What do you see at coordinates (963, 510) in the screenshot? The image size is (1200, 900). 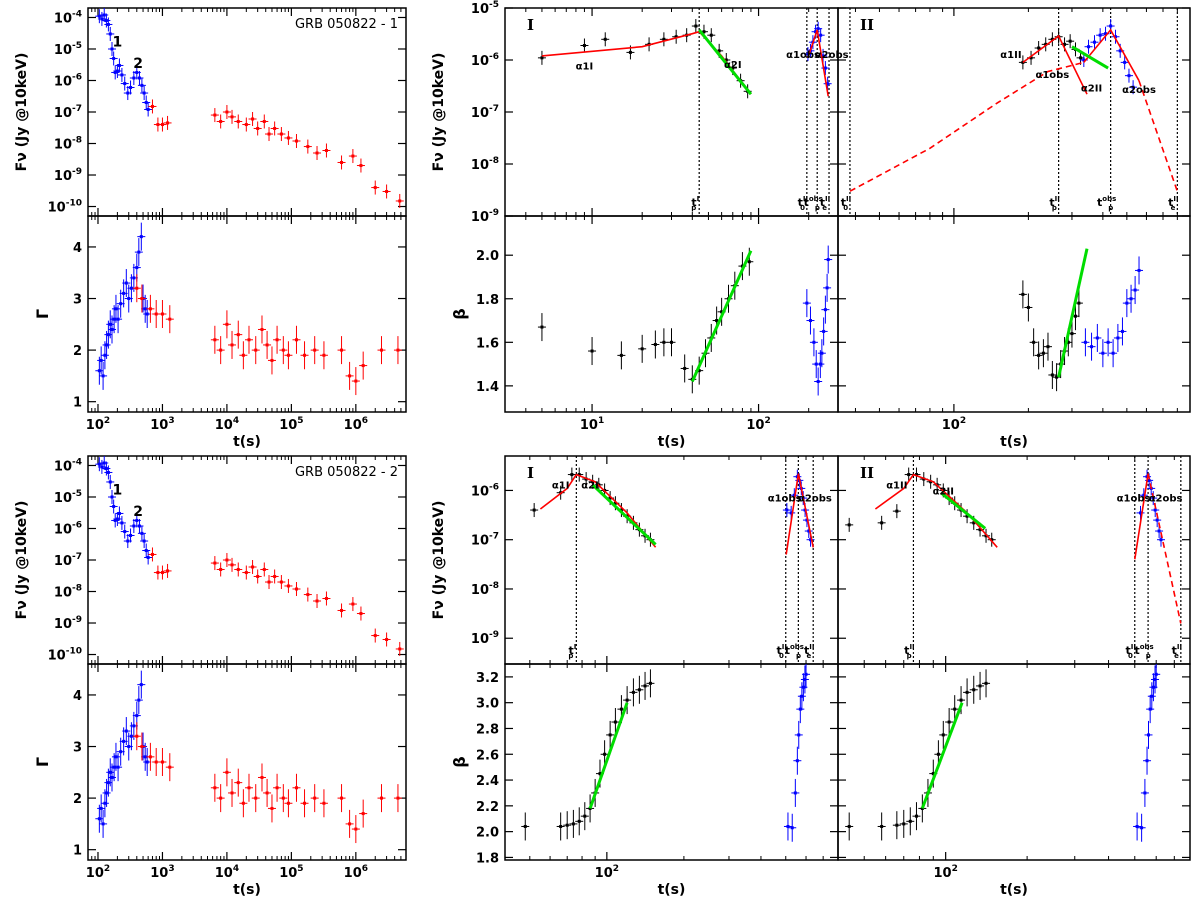 I see `series-line-fit` at bounding box center [963, 510].